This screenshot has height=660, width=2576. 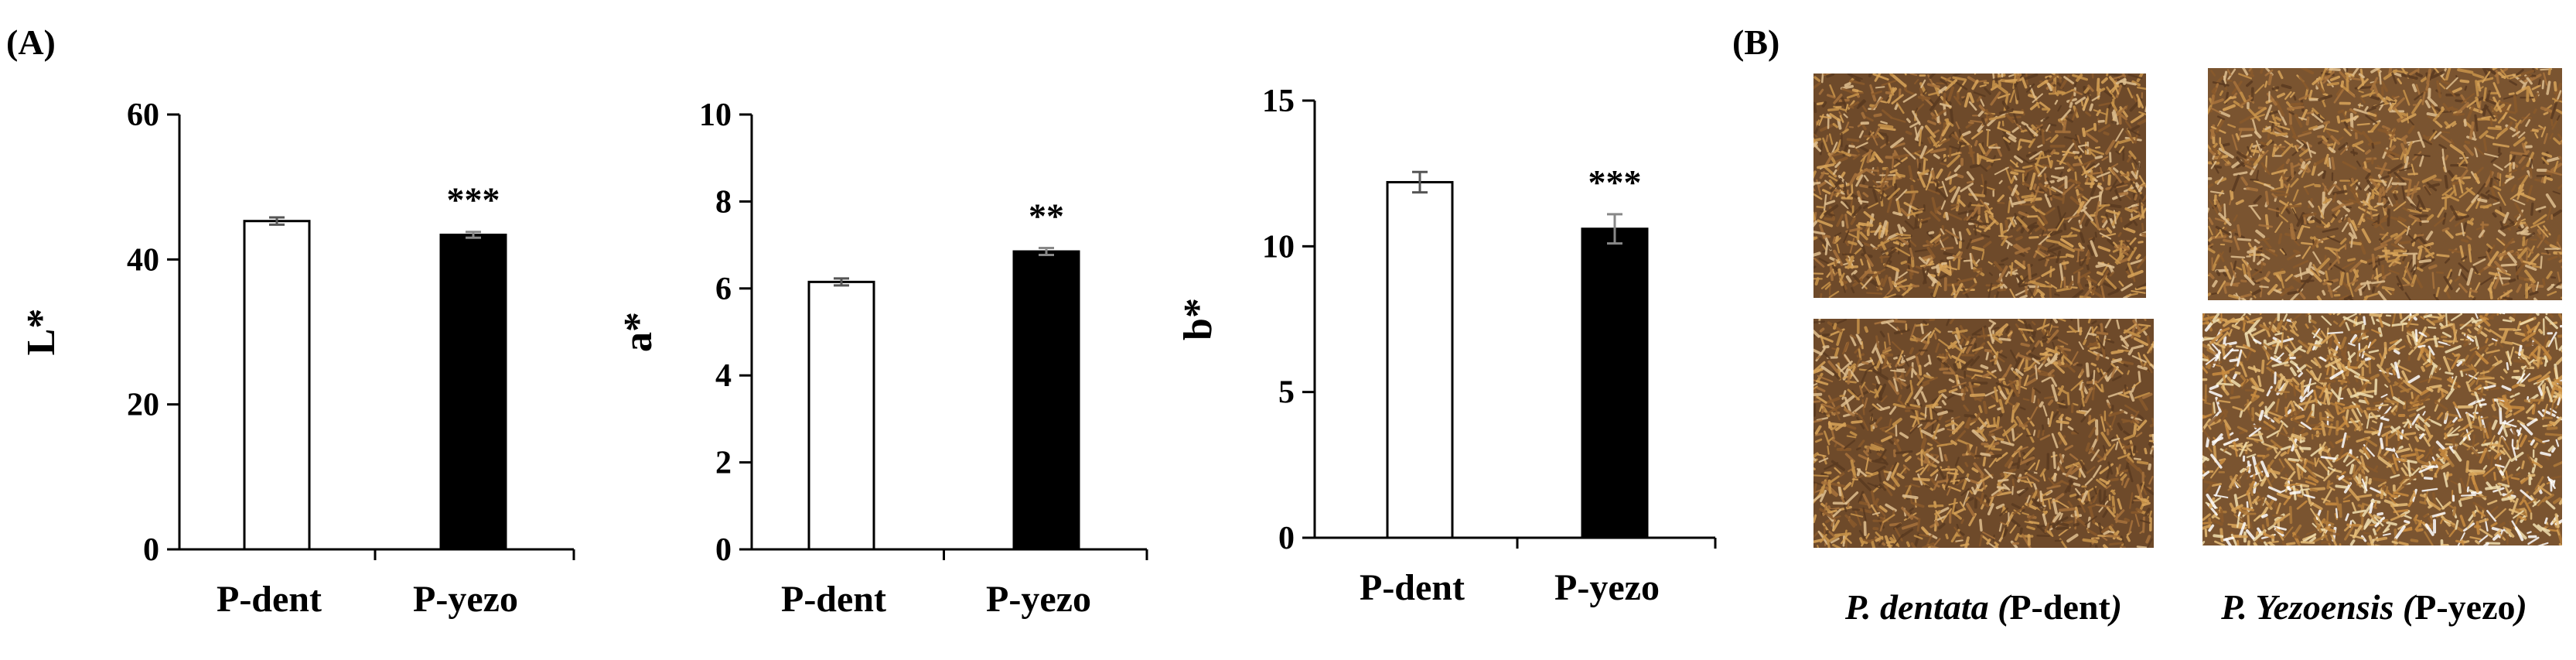 What do you see at coordinates (1755, 42) in the screenshot?
I see `panel-label-b: (B)` at bounding box center [1755, 42].